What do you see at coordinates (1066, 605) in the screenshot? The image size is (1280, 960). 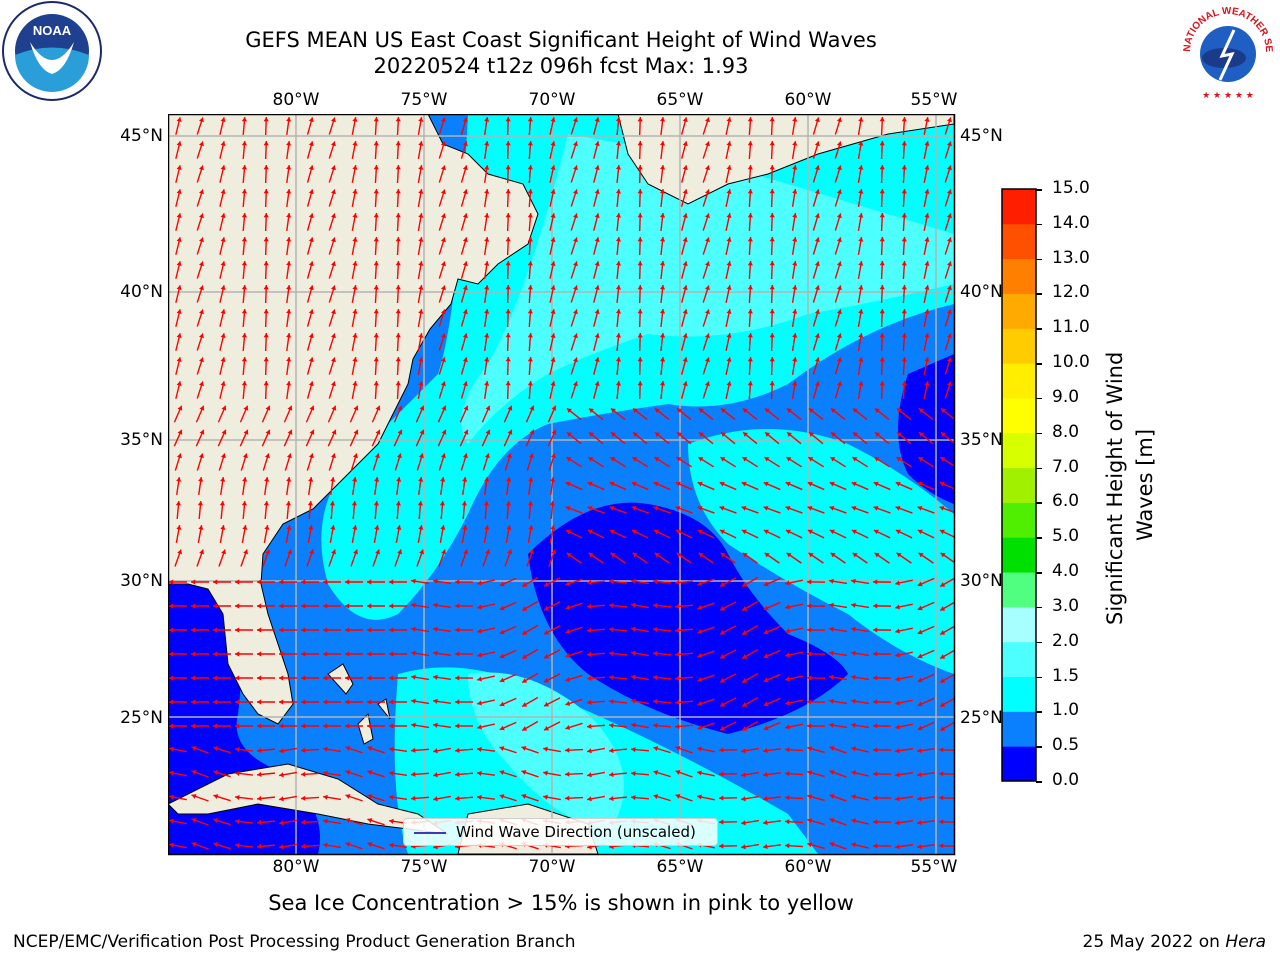 I see `colorbar-tick-label: 3.0` at bounding box center [1066, 605].